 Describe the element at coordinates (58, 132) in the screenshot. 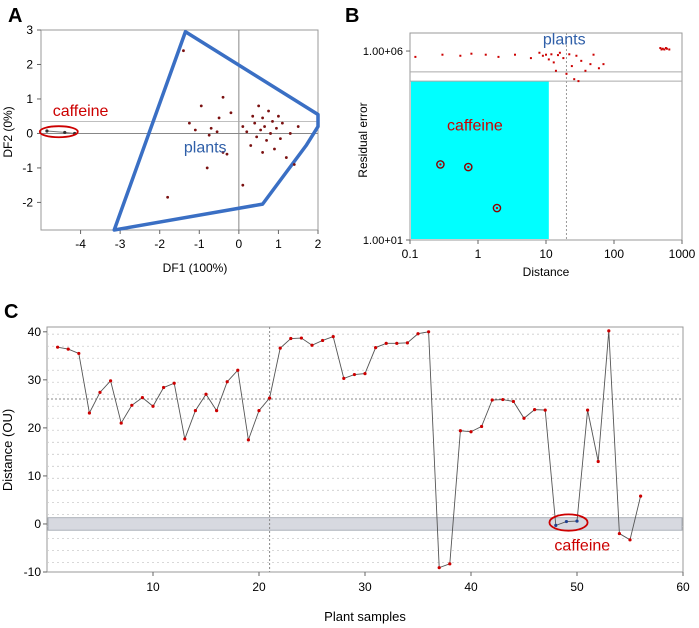

I see `panel-a-caffeine-group` at that location.